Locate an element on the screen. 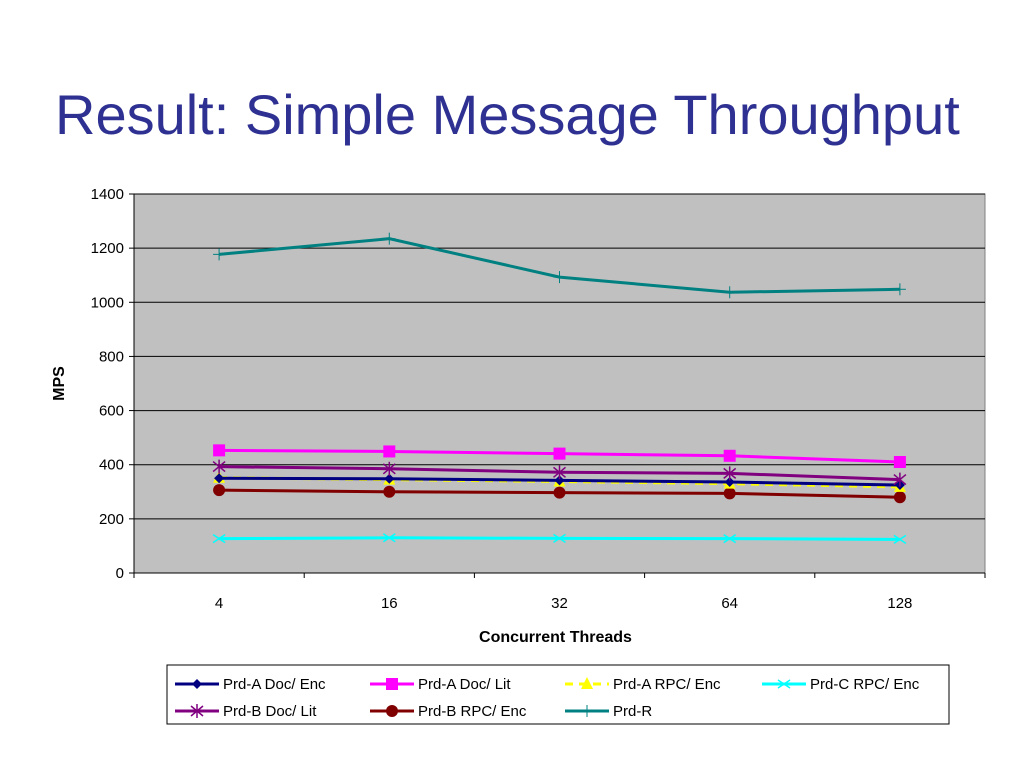  legend-entry: Prd-B RPC/ Enc is located at coordinates (448, 711).